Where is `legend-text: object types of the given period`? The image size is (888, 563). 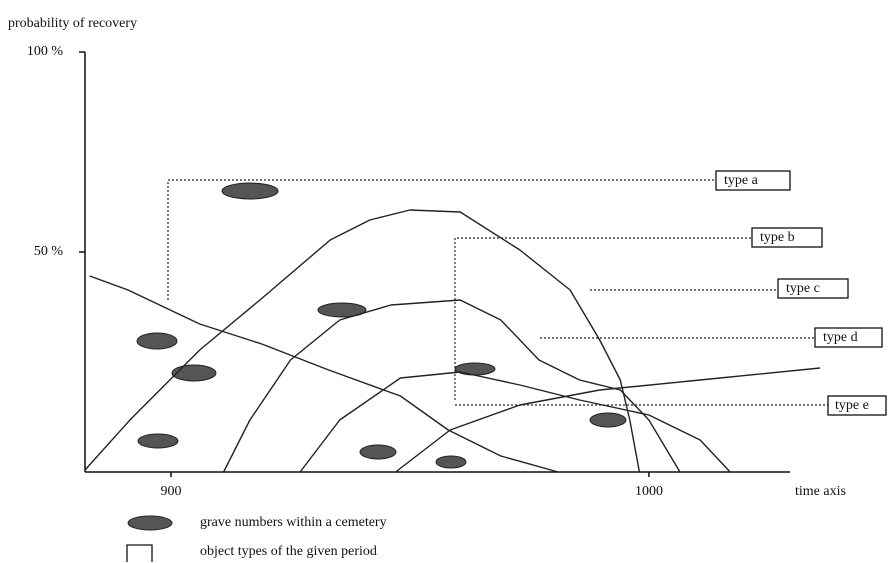 legend-text: object types of the given period is located at coordinates (288, 551).